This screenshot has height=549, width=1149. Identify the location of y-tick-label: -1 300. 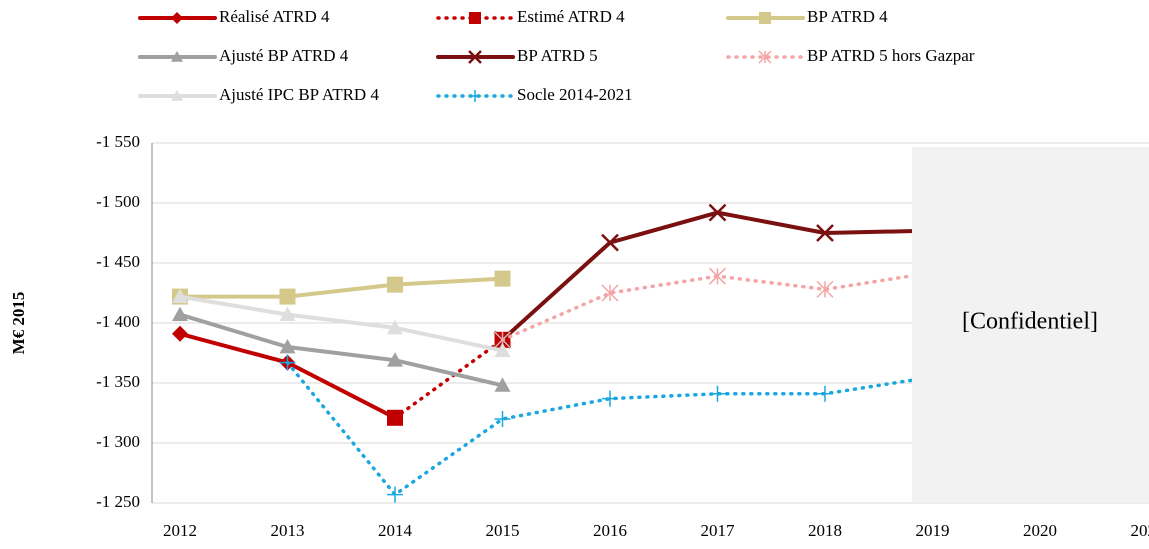
(118, 441).